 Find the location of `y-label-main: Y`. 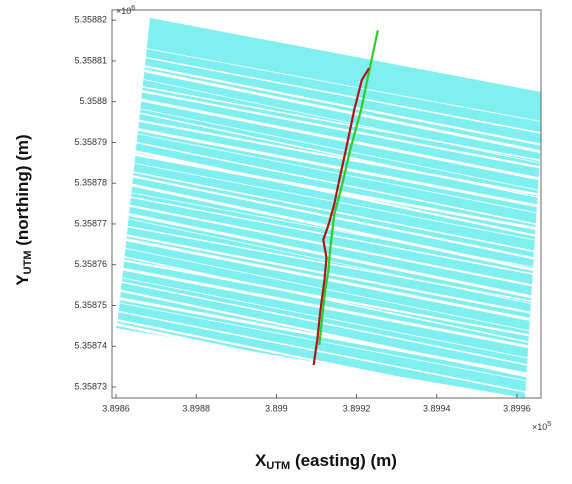

y-label-main: Y is located at coordinates (22, 280).